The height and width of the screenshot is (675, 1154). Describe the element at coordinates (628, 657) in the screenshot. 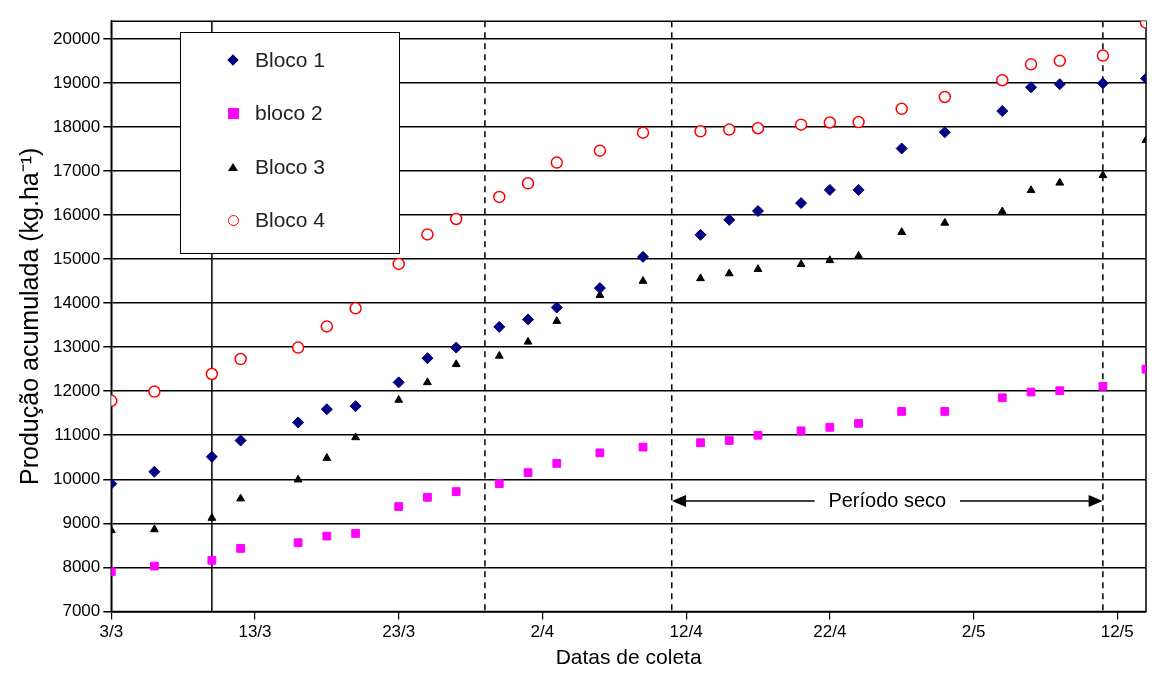

I see `x-axis-title: Datas de coleta` at that location.